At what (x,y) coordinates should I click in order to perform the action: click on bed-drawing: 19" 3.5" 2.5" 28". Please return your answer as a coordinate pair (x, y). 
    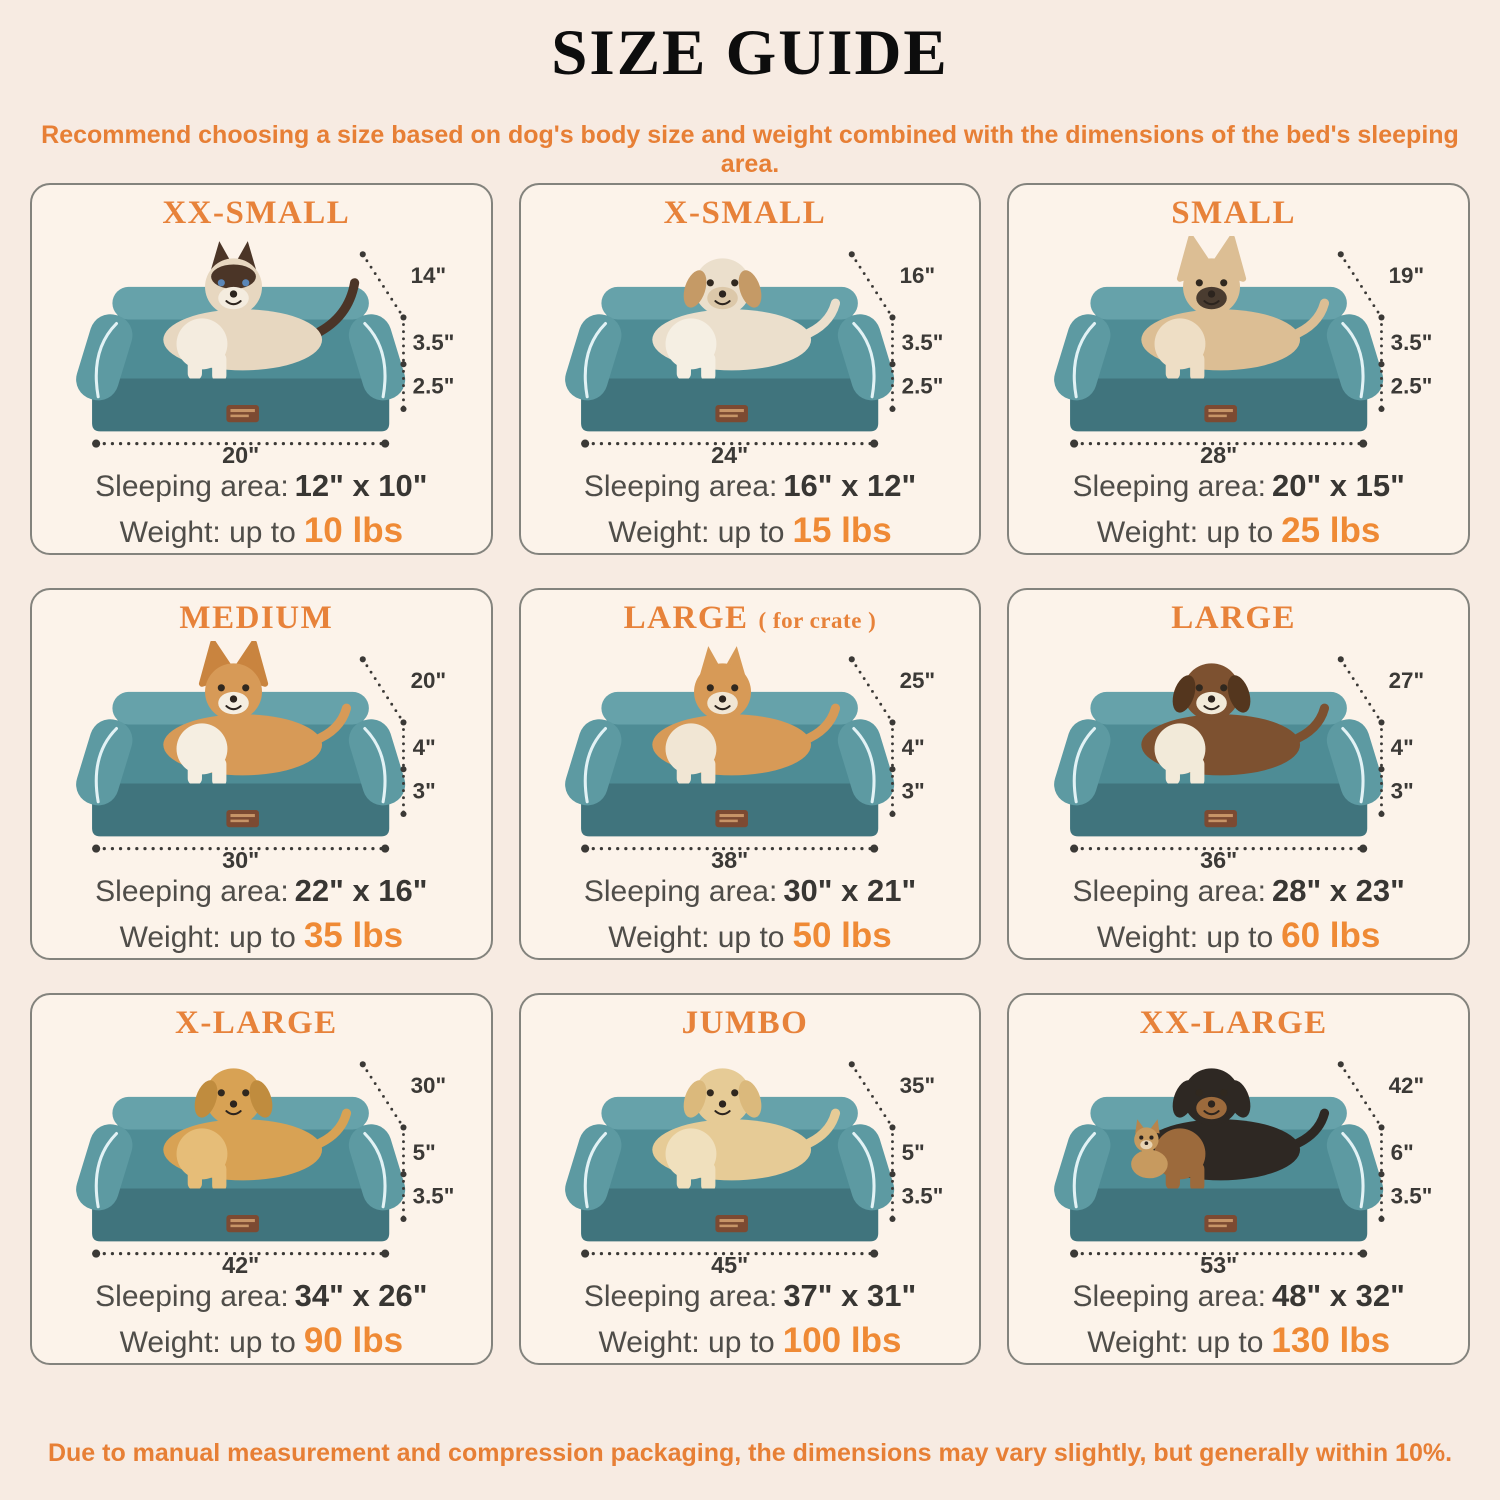
    Looking at the image, I should click on (1242, 351).